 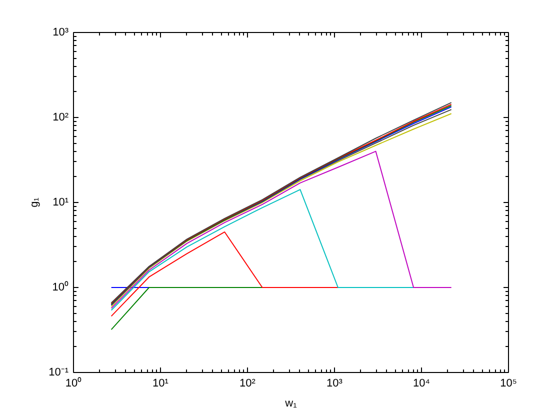 What do you see at coordinates (60, 287) in the screenshot?
I see `y-tick-label: 10⁰` at bounding box center [60, 287].